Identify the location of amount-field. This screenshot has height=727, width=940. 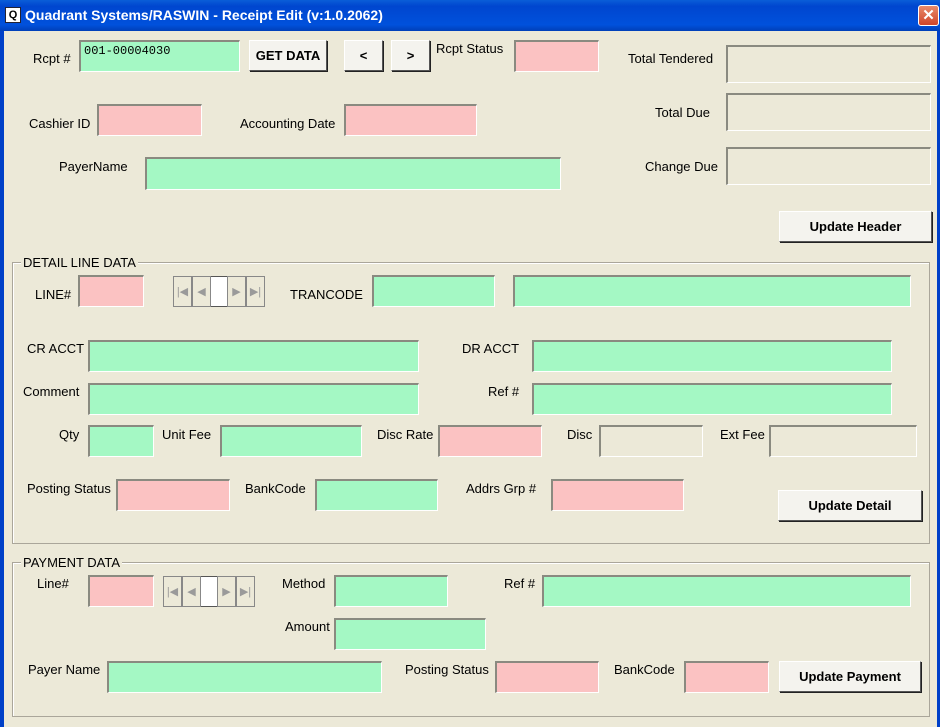
(410, 634).